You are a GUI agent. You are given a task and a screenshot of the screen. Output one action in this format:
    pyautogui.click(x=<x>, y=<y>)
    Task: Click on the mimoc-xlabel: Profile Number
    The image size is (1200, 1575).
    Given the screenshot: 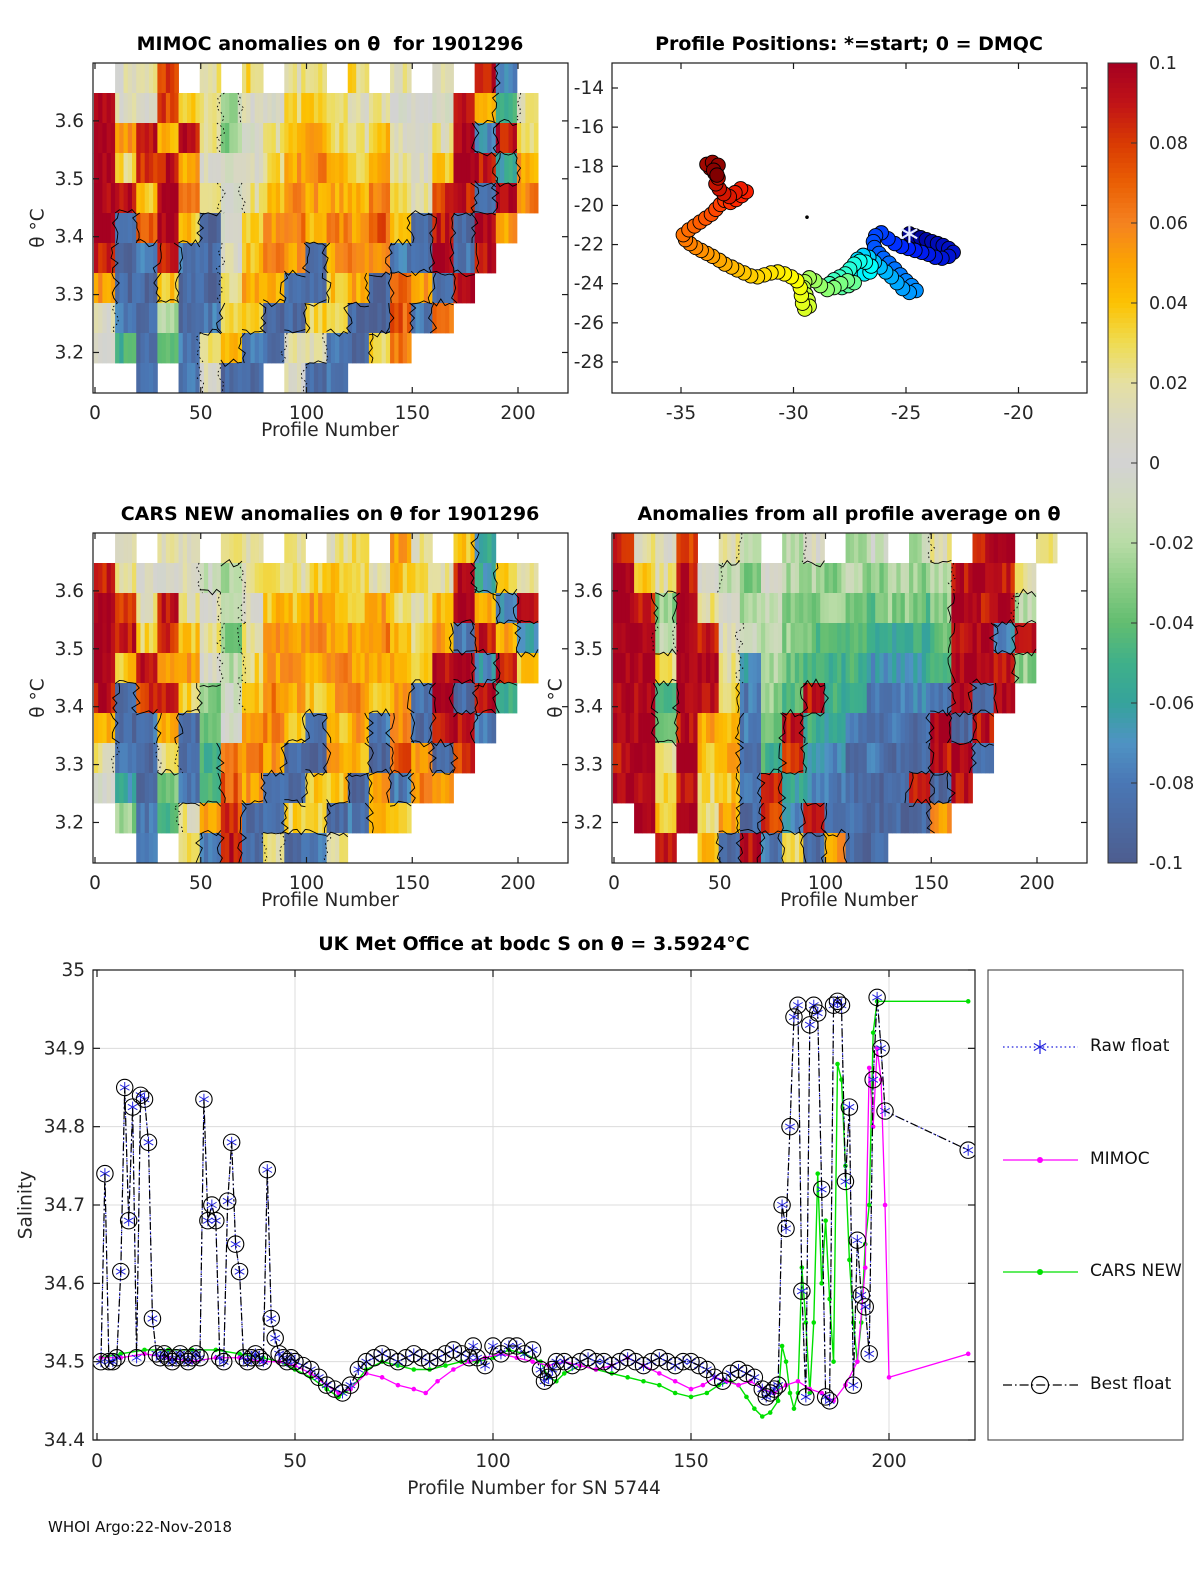 What is the action you would take?
    pyautogui.click(x=330, y=430)
    